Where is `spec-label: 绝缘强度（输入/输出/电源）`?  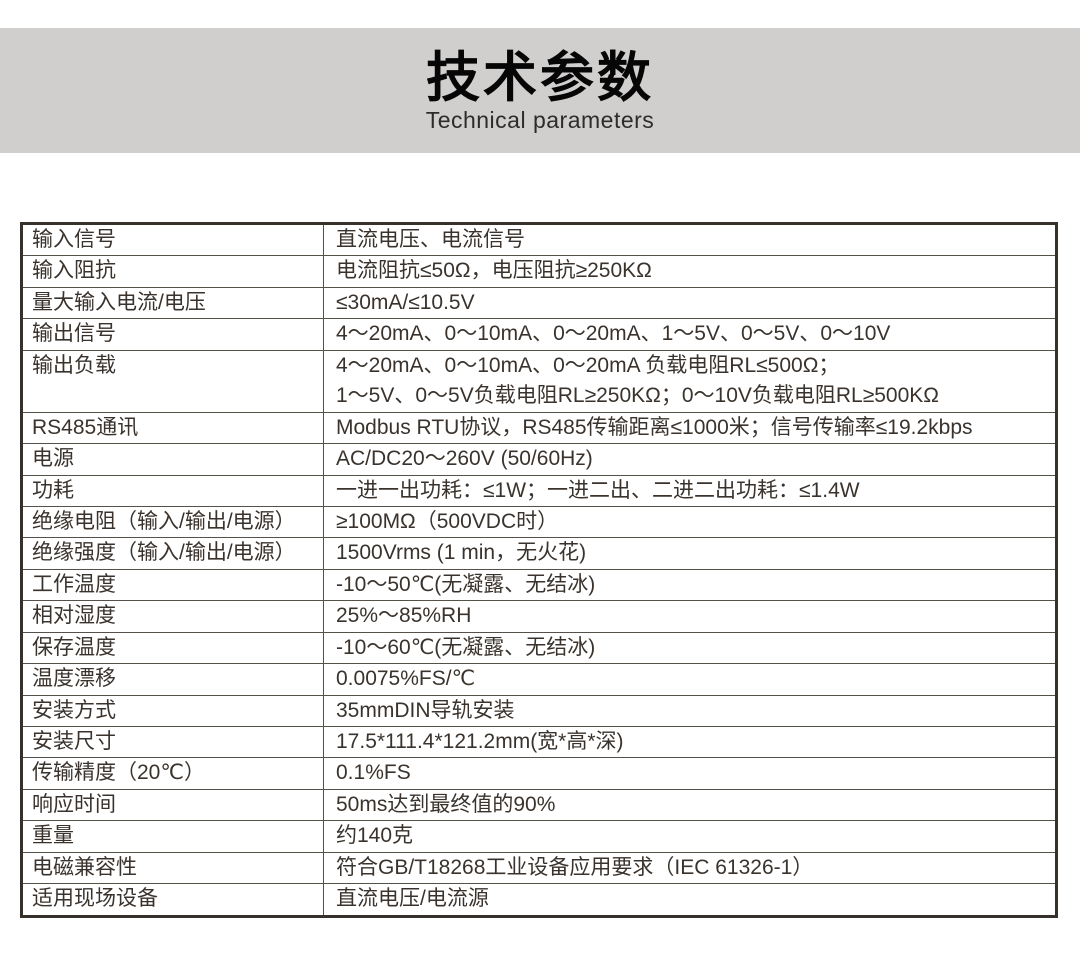
spec-label: 绝缘强度（输入/输出/电源） is located at coordinates (173, 553).